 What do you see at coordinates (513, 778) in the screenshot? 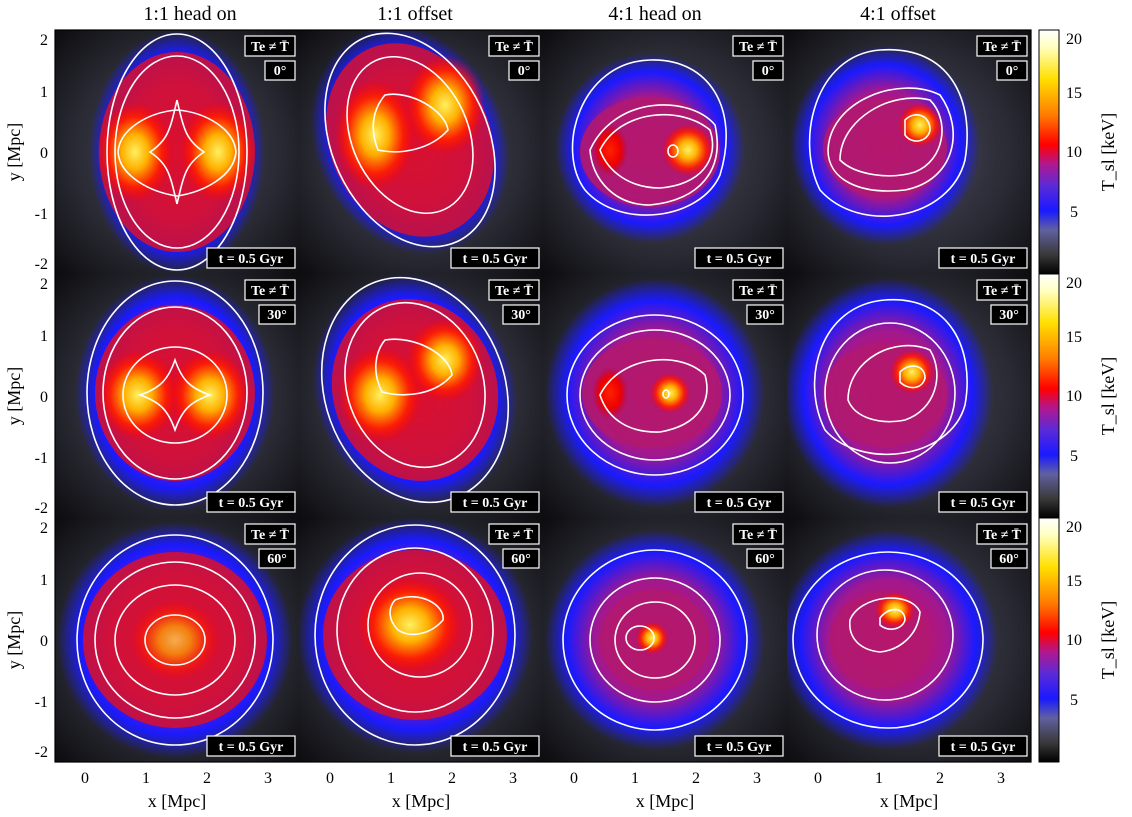
I see `x-tick: 3` at bounding box center [513, 778].